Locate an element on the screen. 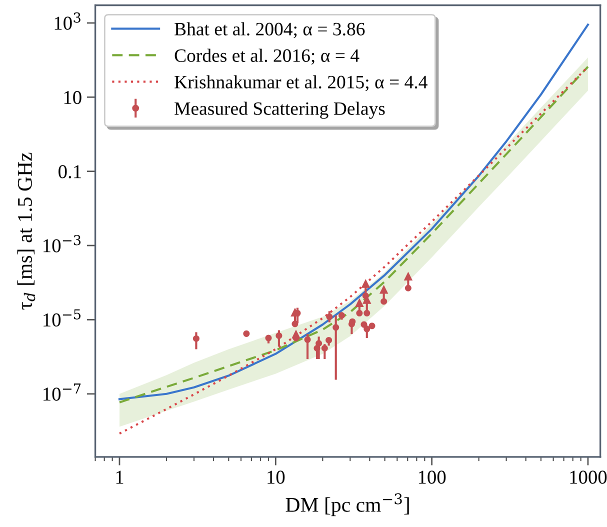 The width and height of the screenshot is (607, 527). legend-label: Measured Scattering Delays is located at coordinates (279, 110).